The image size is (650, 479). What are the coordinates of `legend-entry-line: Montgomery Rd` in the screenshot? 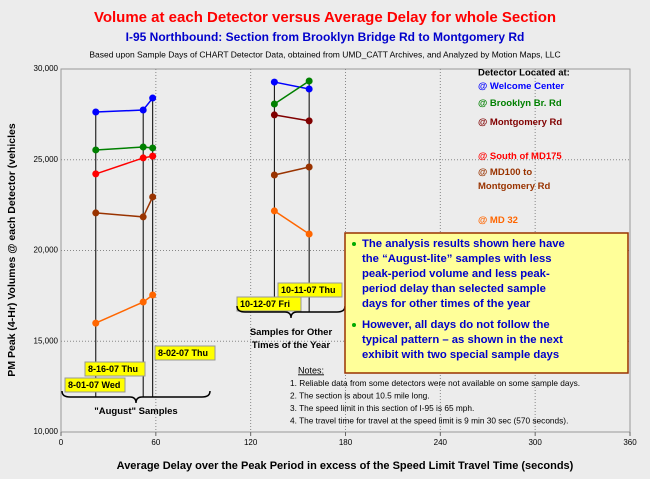 It's located at (514, 186).